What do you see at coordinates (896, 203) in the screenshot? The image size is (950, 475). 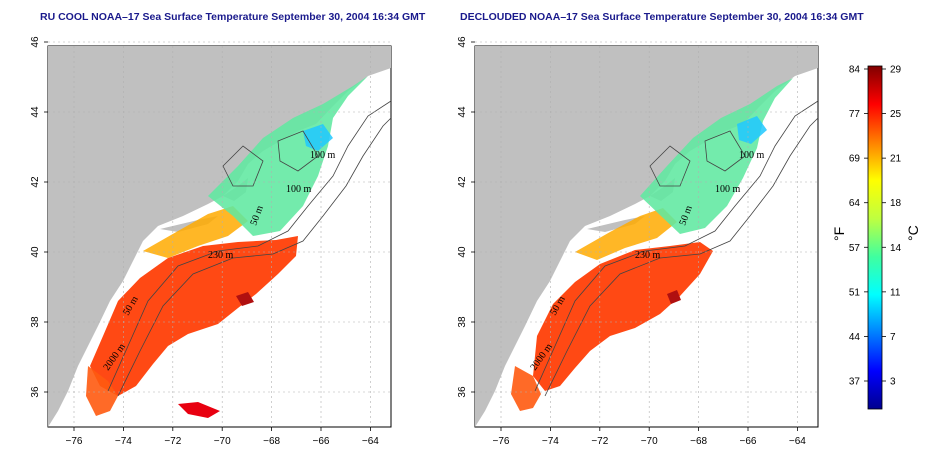 I see `colorbar-c-label: 18` at bounding box center [896, 203].